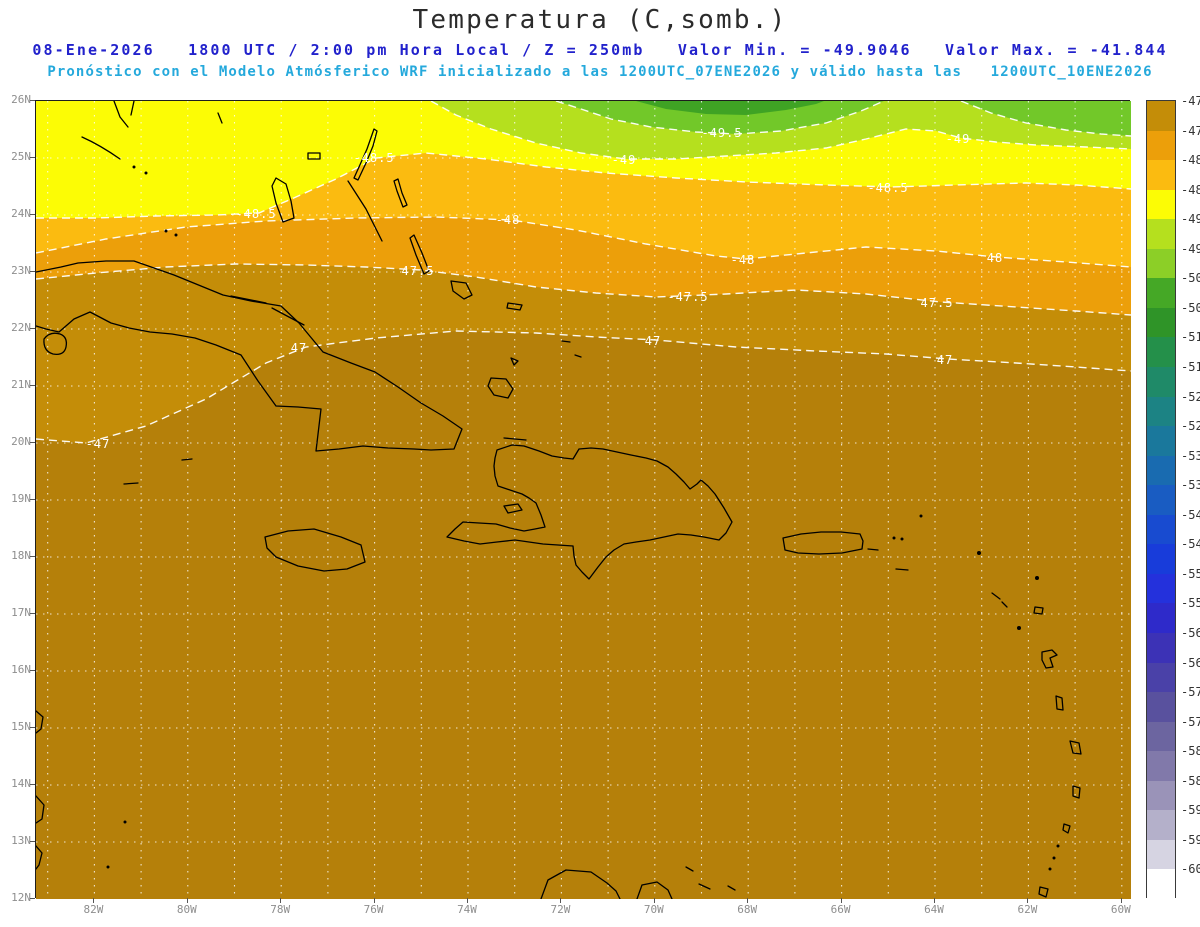  I want to click on lon-tick-label: 68W, so click(747, 909).